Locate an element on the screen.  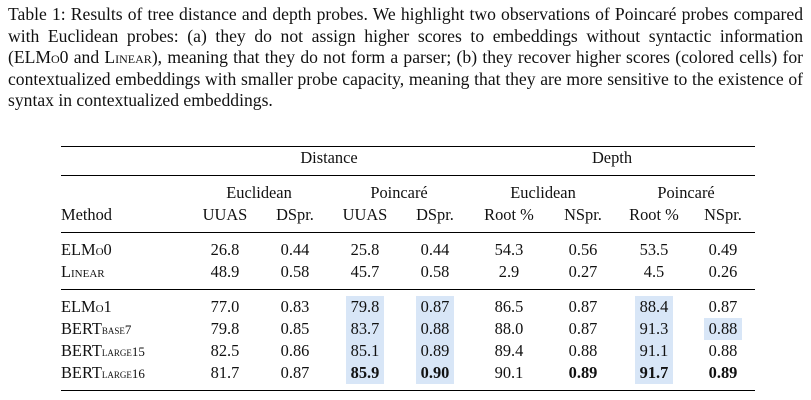
value: 48.9 is located at coordinates (225, 271).